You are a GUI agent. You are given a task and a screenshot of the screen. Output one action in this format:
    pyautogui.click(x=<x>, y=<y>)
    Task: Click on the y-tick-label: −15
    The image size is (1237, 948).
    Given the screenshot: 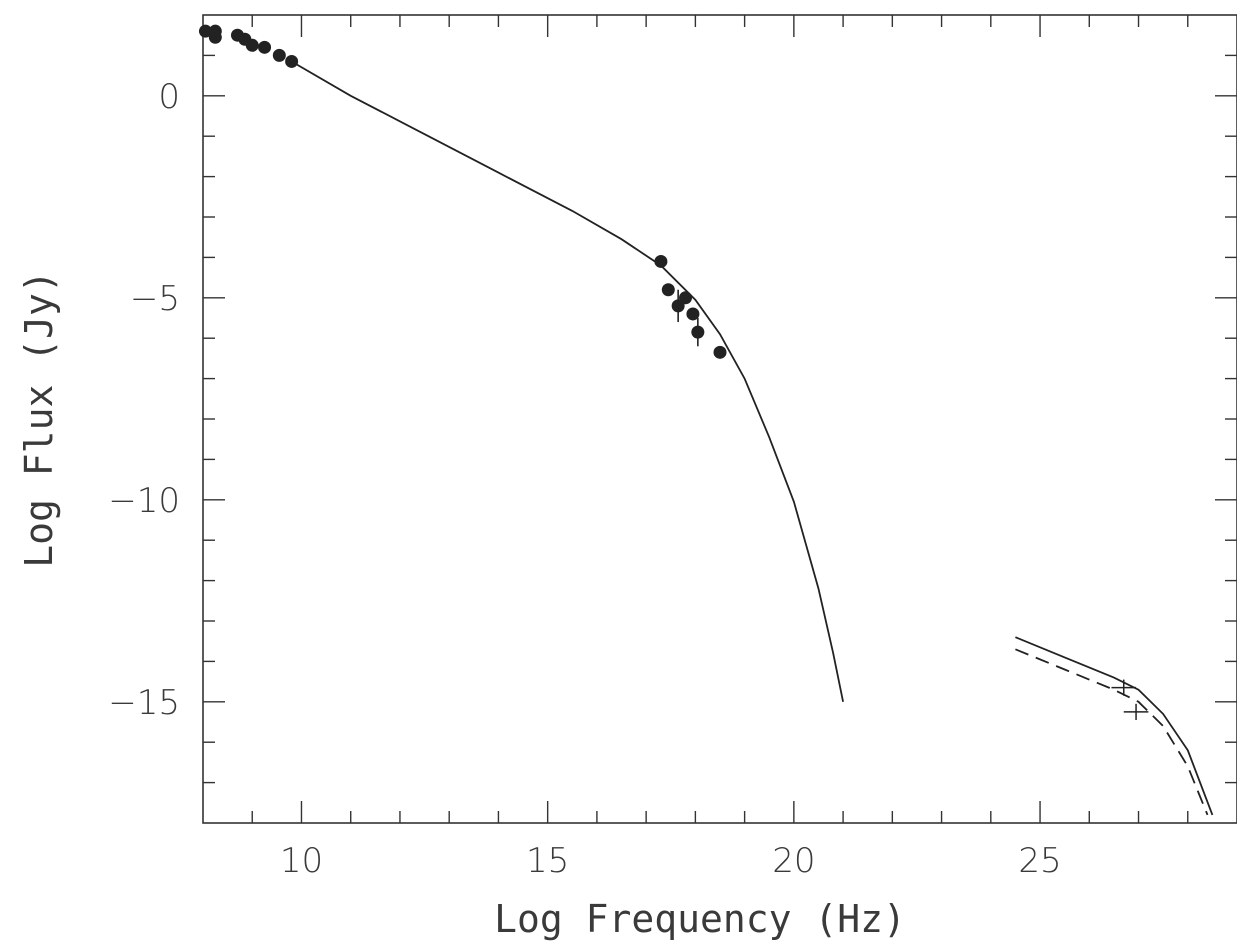 What is the action you would take?
    pyautogui.click(x=144, y=703)
    